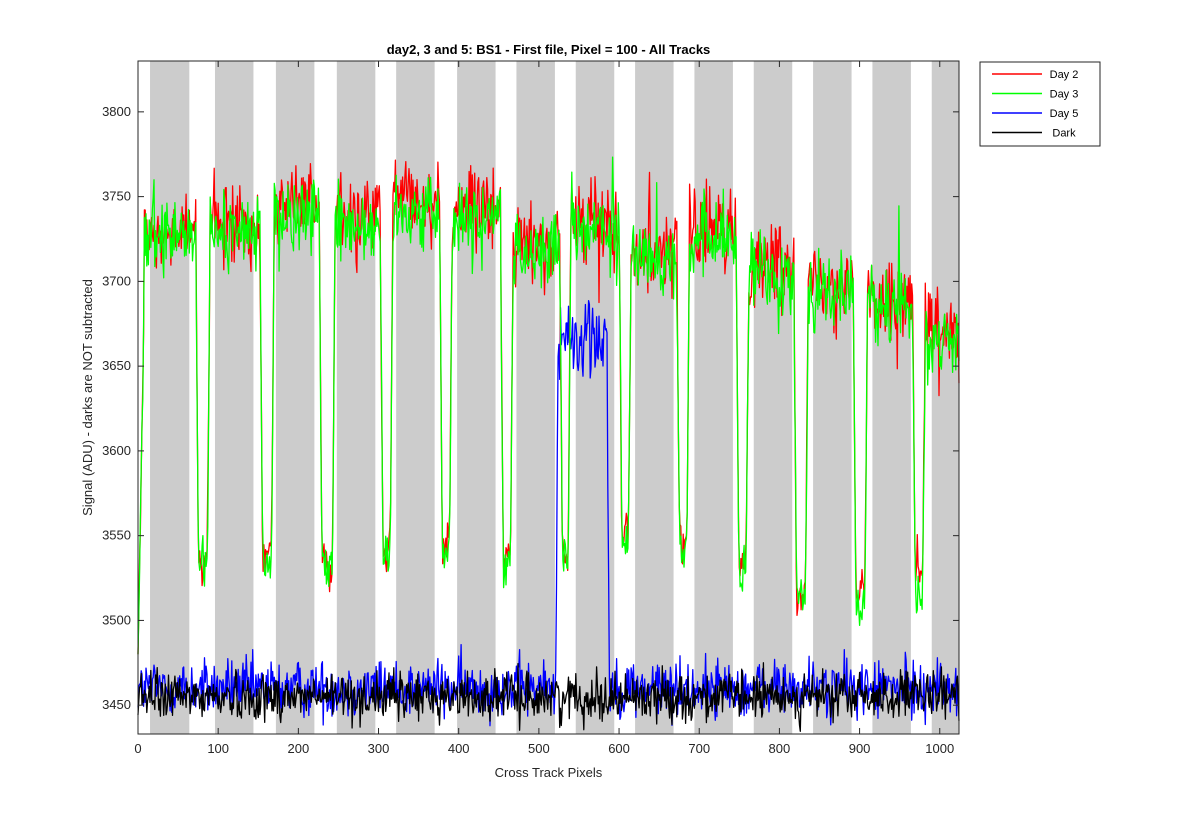 This screenshot has height=830, width=1200. Describe the element at coordinates (459, 748) in the screenshot. I see `x-tick-label: 400` at that location.